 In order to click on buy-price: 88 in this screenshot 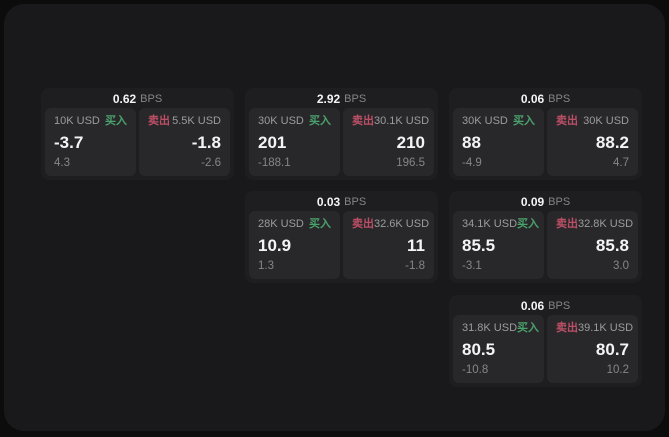, I will do `click(471, 142)`.